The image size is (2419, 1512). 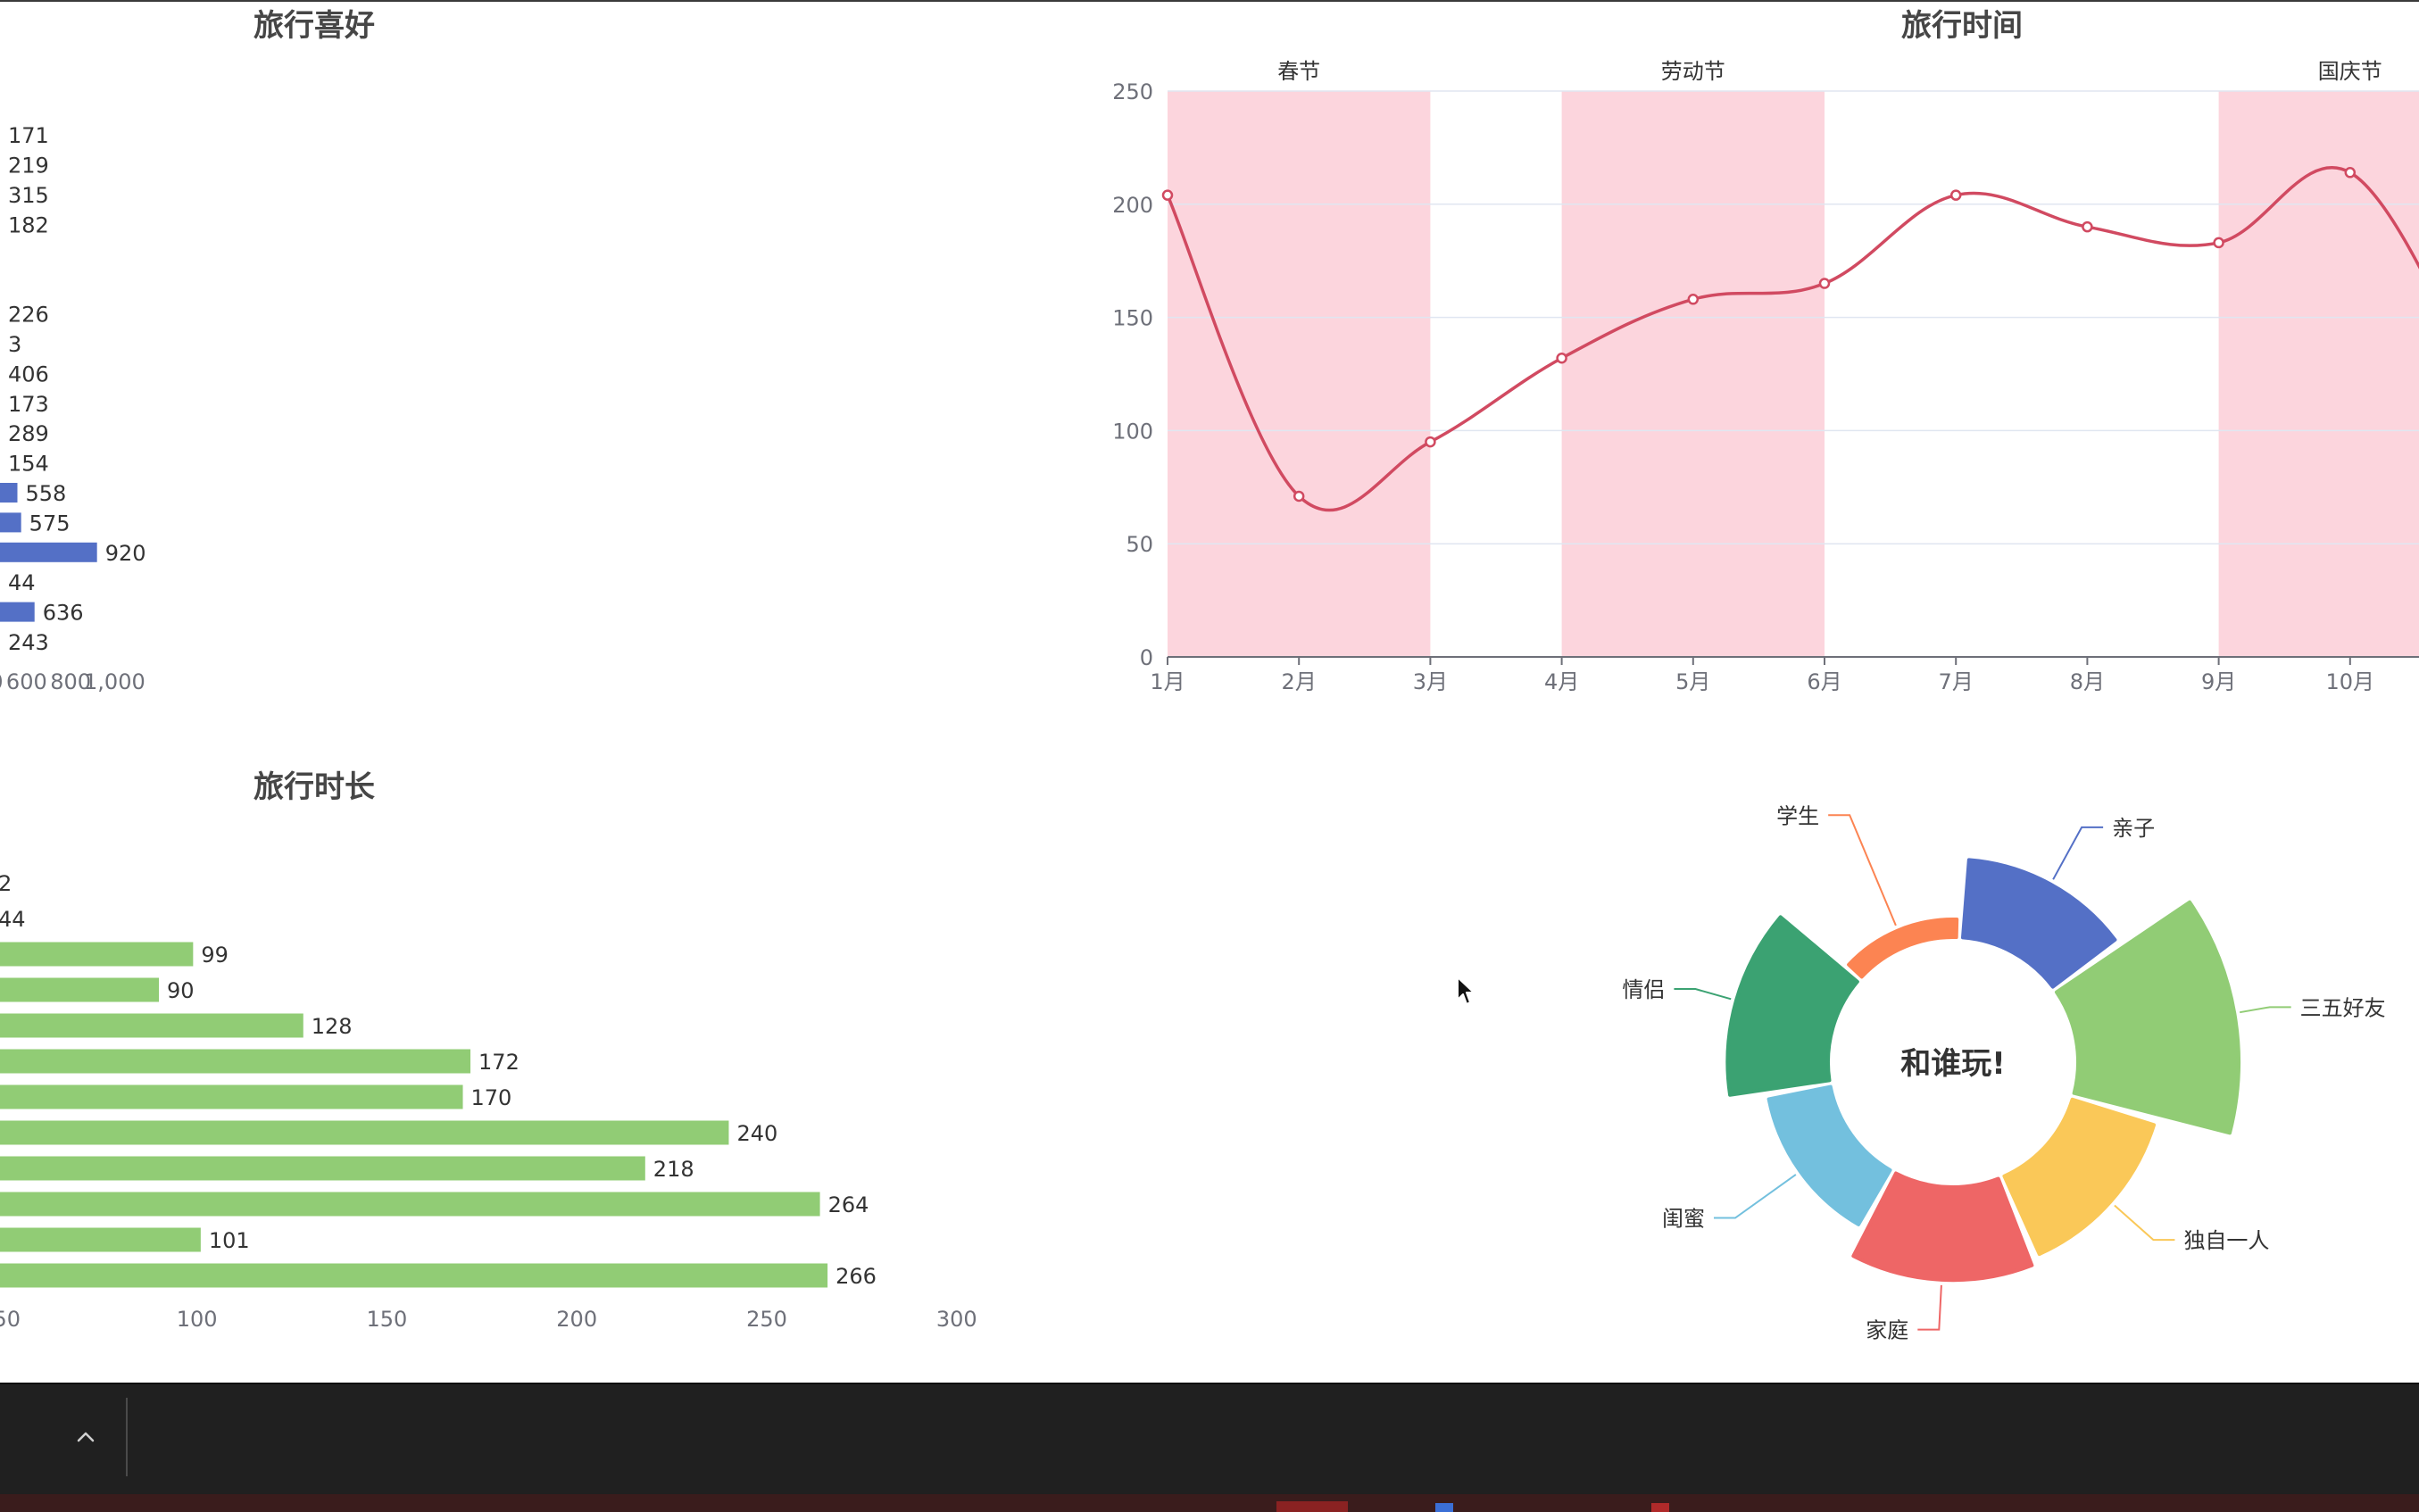 What do you see at coordinates (766, 1320) in the screenshot?
I see `tick-label: 250` at bounding box center [766, 1320].